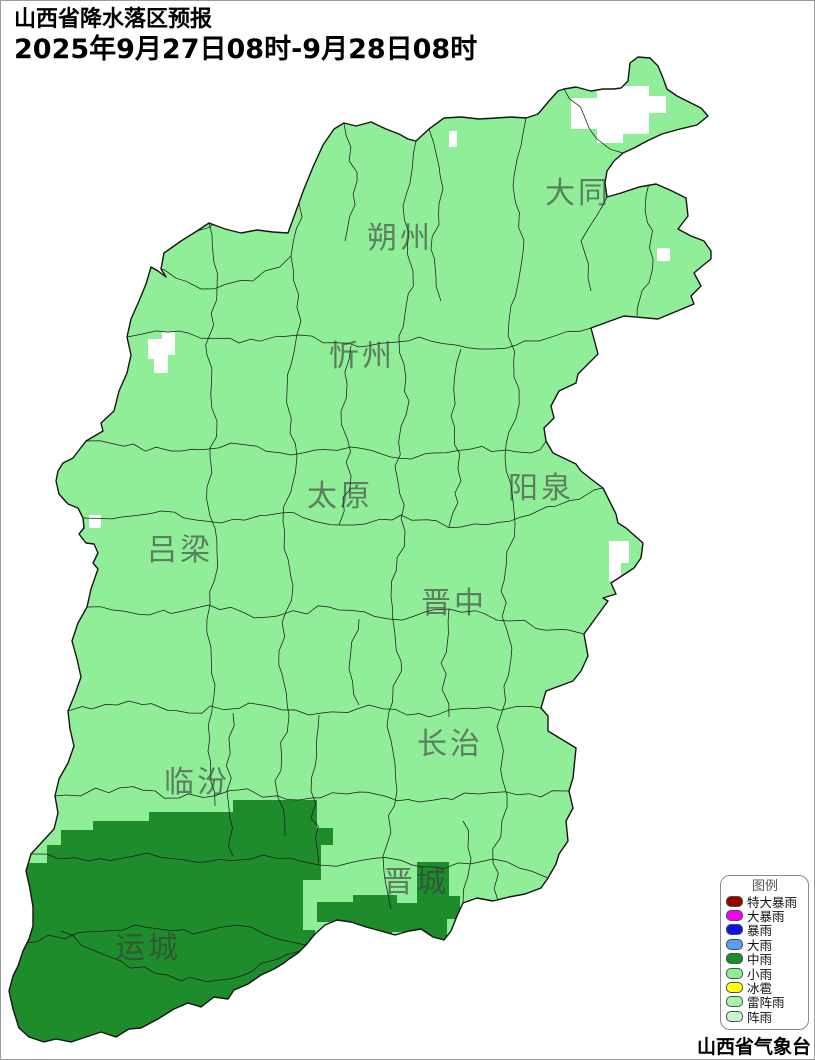 The height and width of the screenshot is (1060, 815). I want to click on city-label-taiyuan: 太原, so click(340, 496).